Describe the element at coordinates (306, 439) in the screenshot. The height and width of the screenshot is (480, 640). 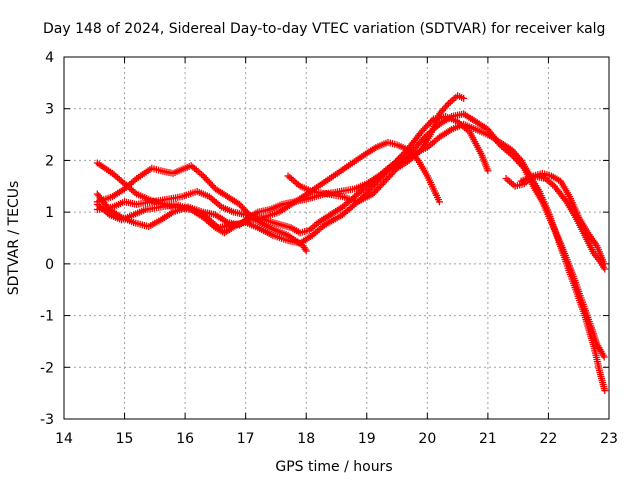
I see `x-tick-label: 18` at that location.